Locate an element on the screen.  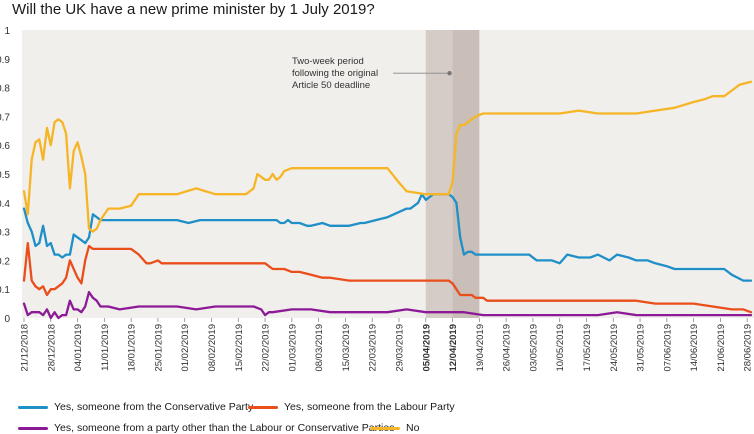
legend-label-no: No is located at coordinates (413, 428).